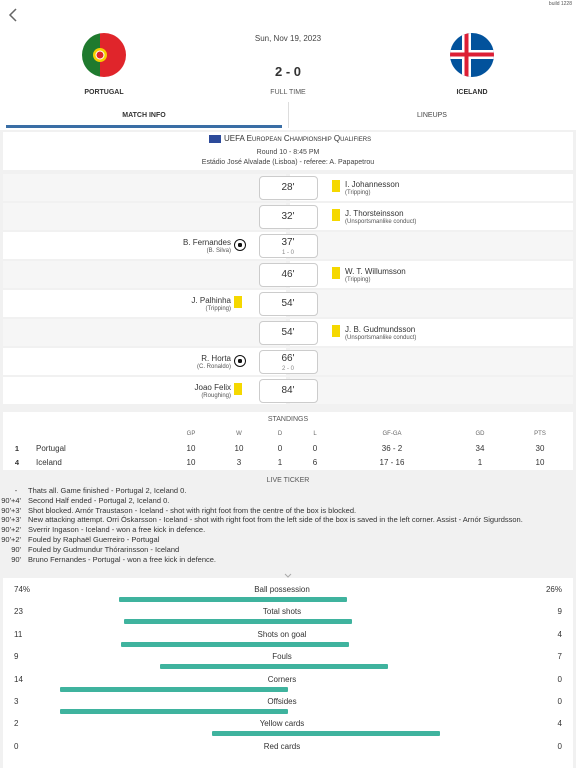  Describe the element at coordinates (560, 4) in the screenshot. I see `build-label: build 1228` at that location.